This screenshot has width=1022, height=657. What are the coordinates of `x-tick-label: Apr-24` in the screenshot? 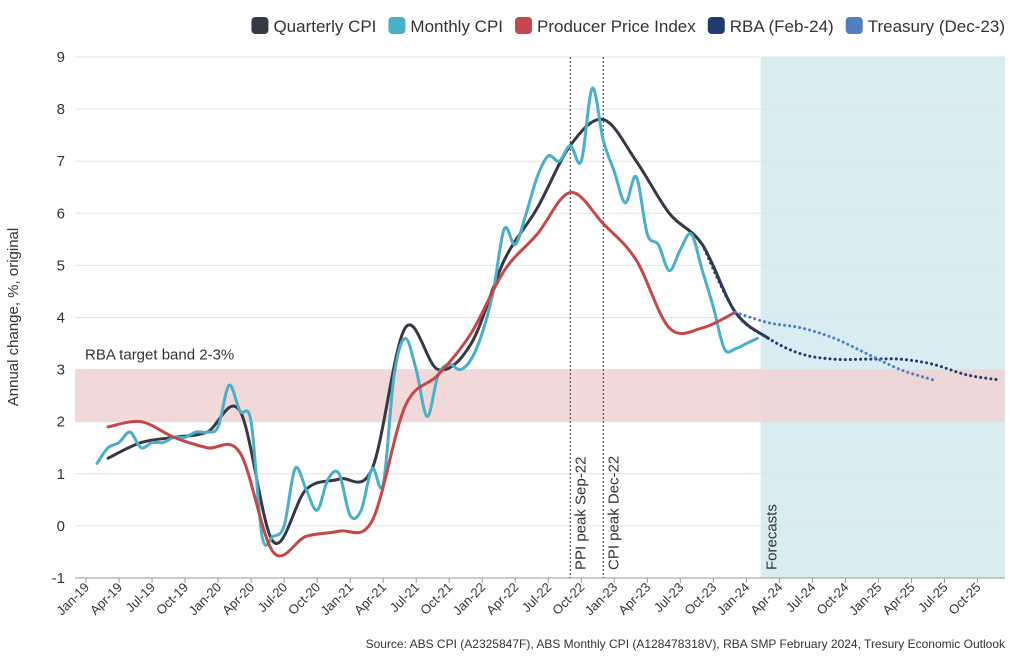 It's located at (766, 599).